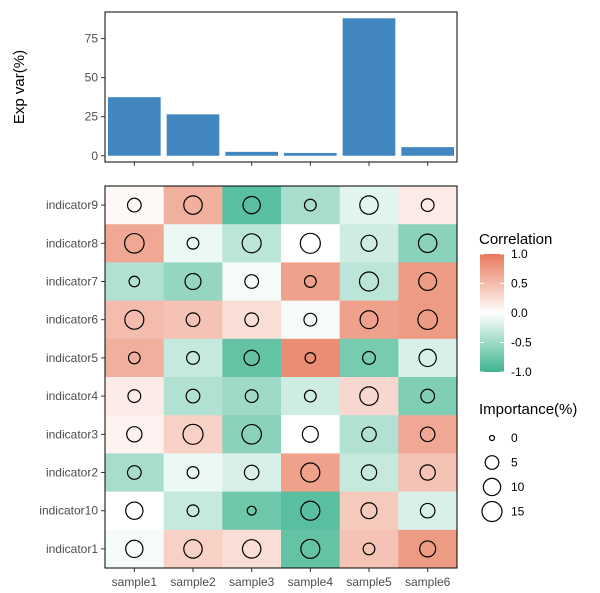 The width and height of the screenshot is (600, 593). I want to click on heat-cell-indicator8-sample2, so click(193, 243).